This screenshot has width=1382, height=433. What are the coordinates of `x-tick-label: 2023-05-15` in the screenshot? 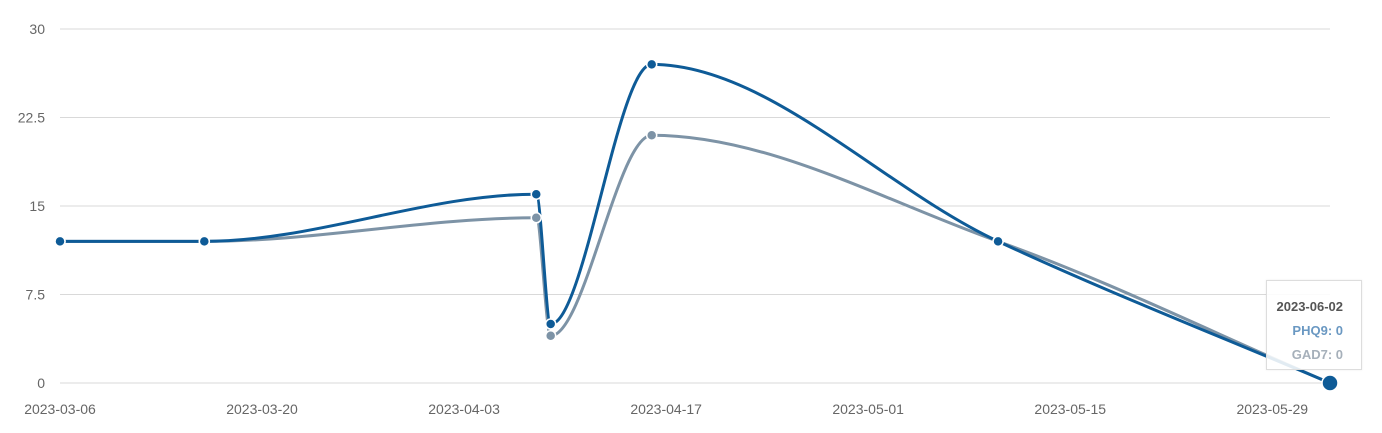 It's located at (1070, 409).